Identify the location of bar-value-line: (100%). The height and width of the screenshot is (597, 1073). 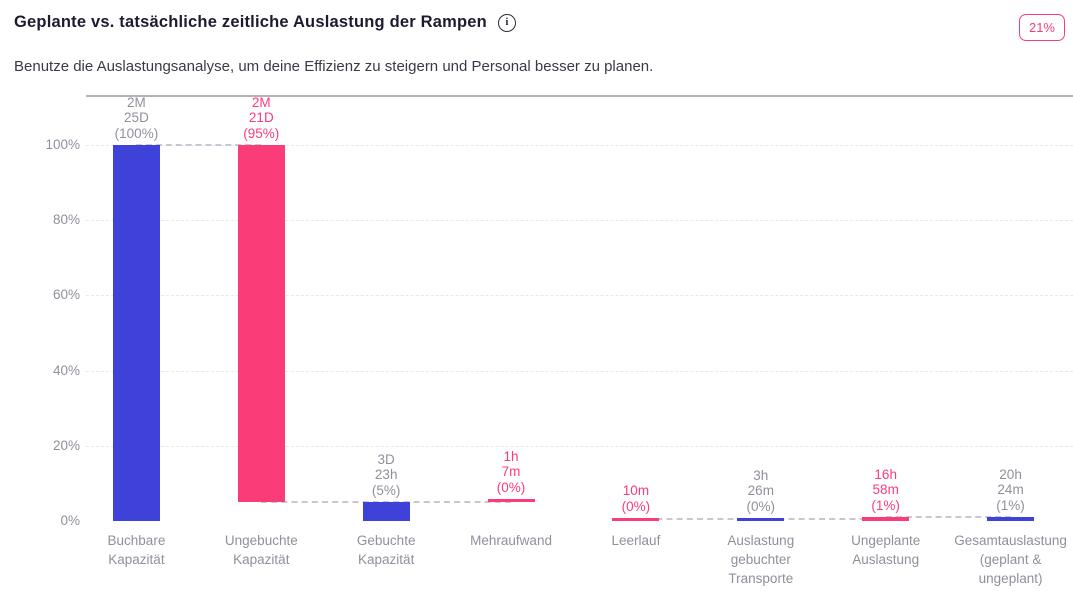
(136, 133).